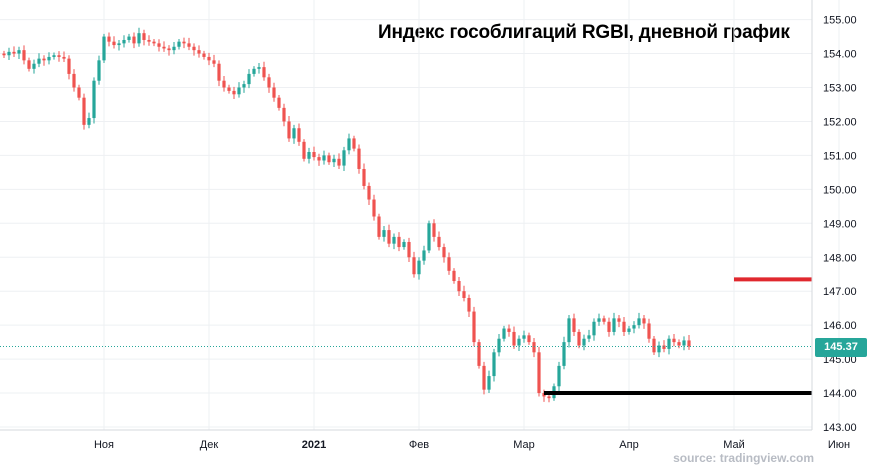  Describe the element at coordinates (840, 326) in the screenshot. I see `y-tick-label: 146.00` at that location.